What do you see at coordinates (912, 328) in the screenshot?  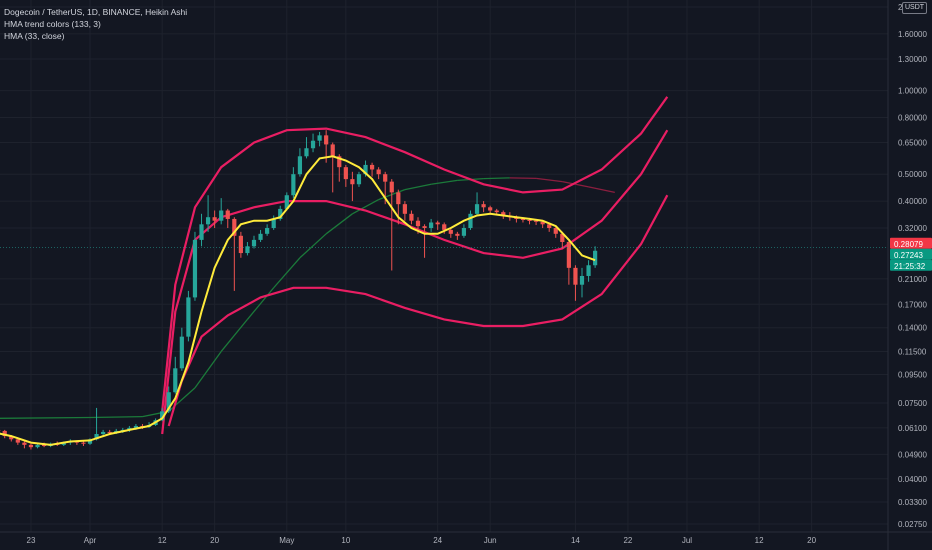 I see `y-tick-label: 0.14000` at bounding box center [912, 328].